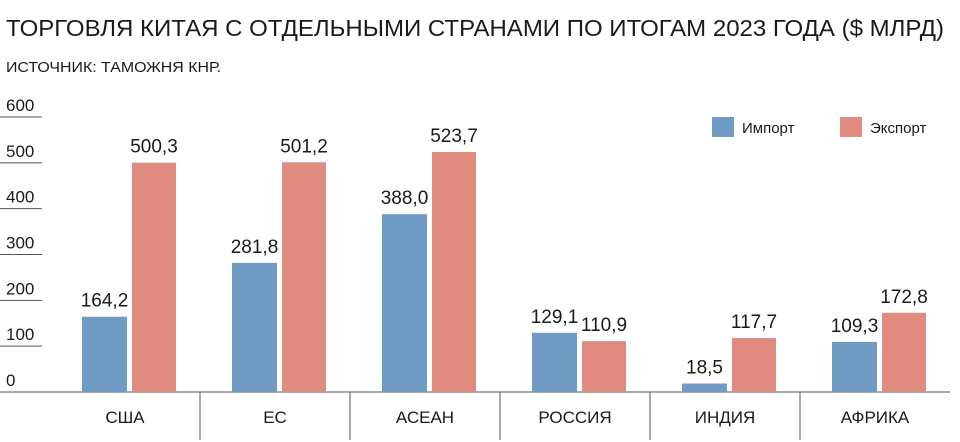 This screenshot has height=442, width=960. What do you see at coordinates (20, 243) in the screenshot?
I see `y-tick-label: 300` at bounding box center [20, 243].